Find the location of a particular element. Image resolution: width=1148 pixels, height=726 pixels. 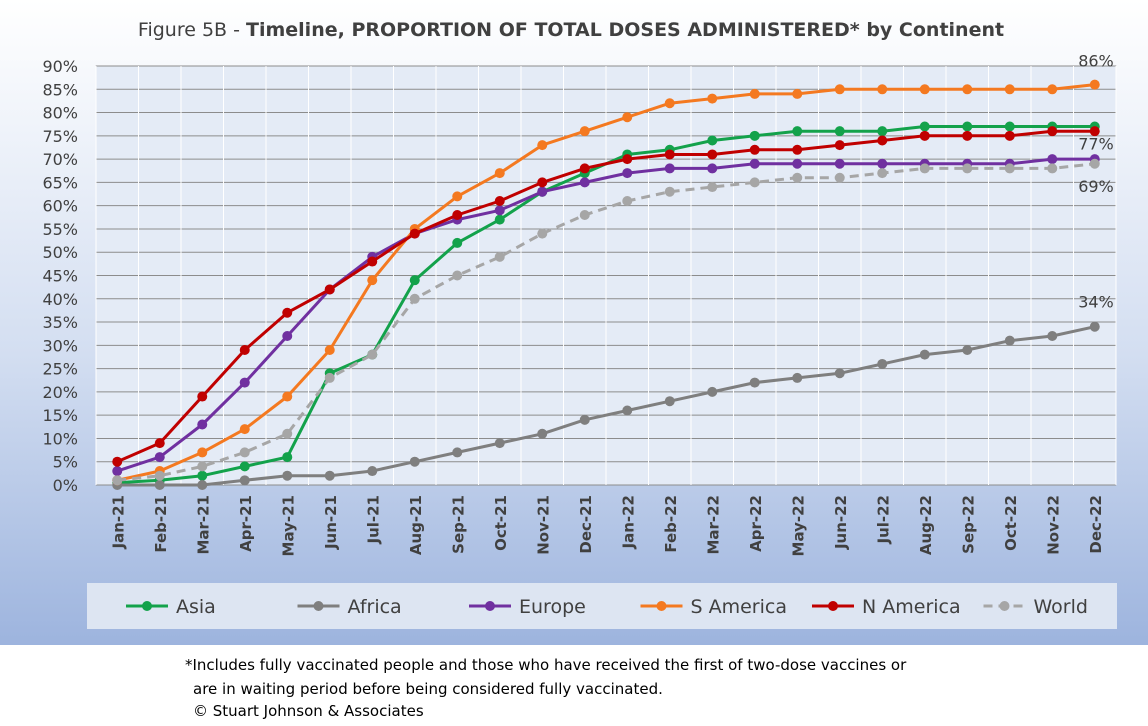

x-tick-label: Oct-22 is located at coordinates (1011, 523).